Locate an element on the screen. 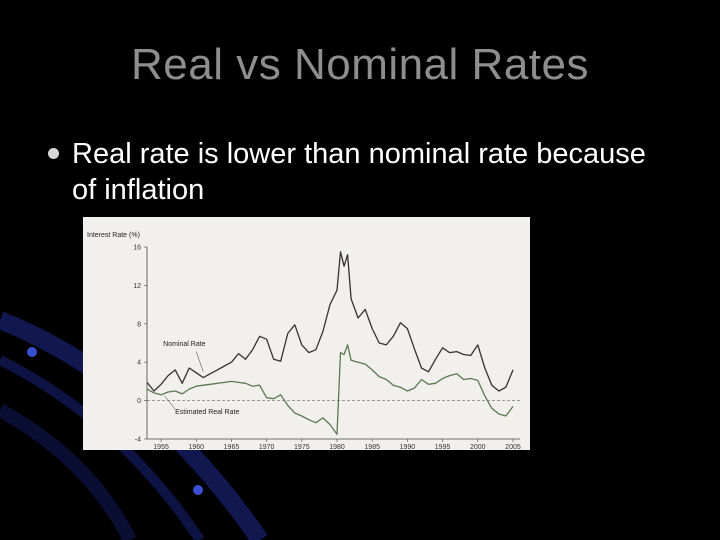 The height and width of the screenshot is (540, 720). y-tick-label: 16 is located at coordinates (137, 248).